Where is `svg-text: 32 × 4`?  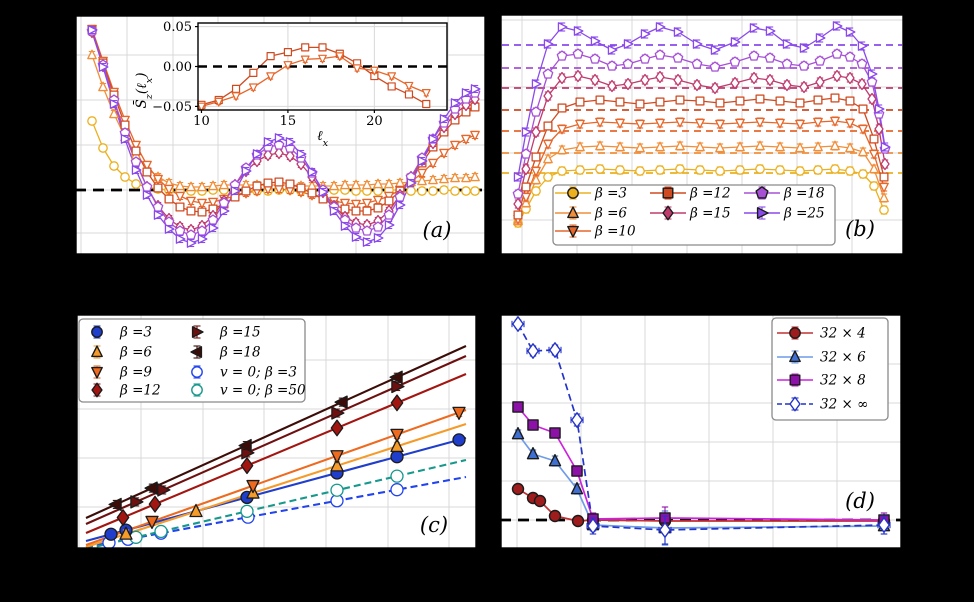 svg-text: 32 × 4 is located at coordinates (843, 334).